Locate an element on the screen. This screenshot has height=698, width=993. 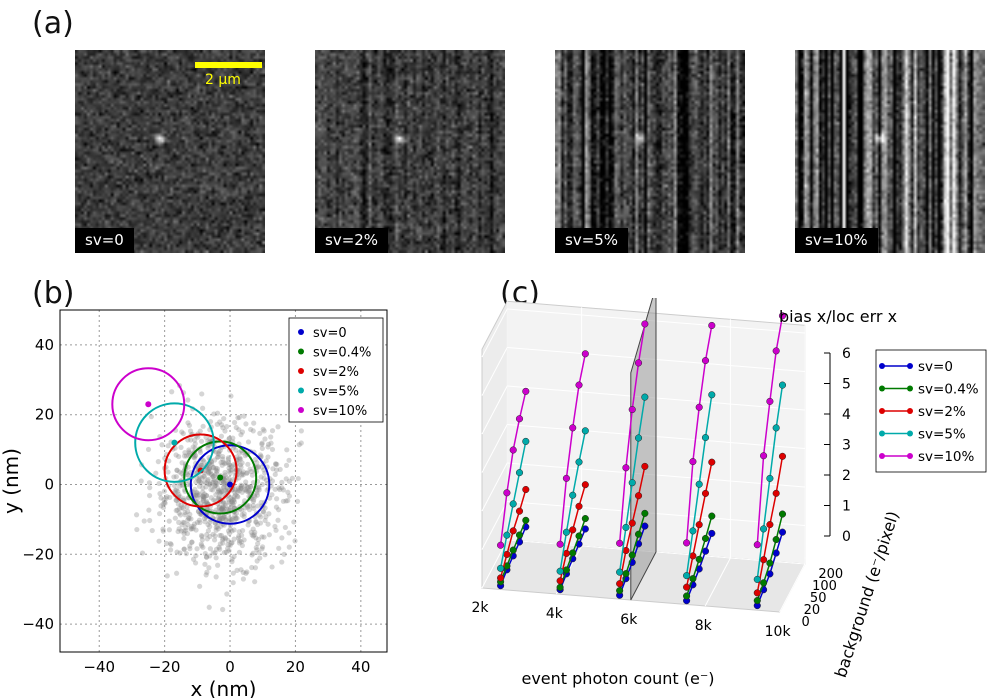
x-tick-label: −40 is located at coordinates (99, 667).